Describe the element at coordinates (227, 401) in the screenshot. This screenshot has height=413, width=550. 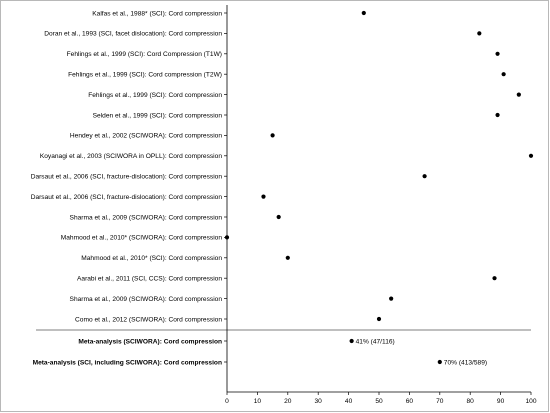
I see `x-tick-label: 0` at that location.